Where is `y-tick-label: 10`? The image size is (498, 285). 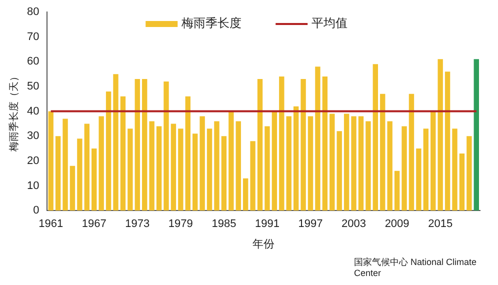 y-tick-label: 10 is located at coordinates (33, 186).